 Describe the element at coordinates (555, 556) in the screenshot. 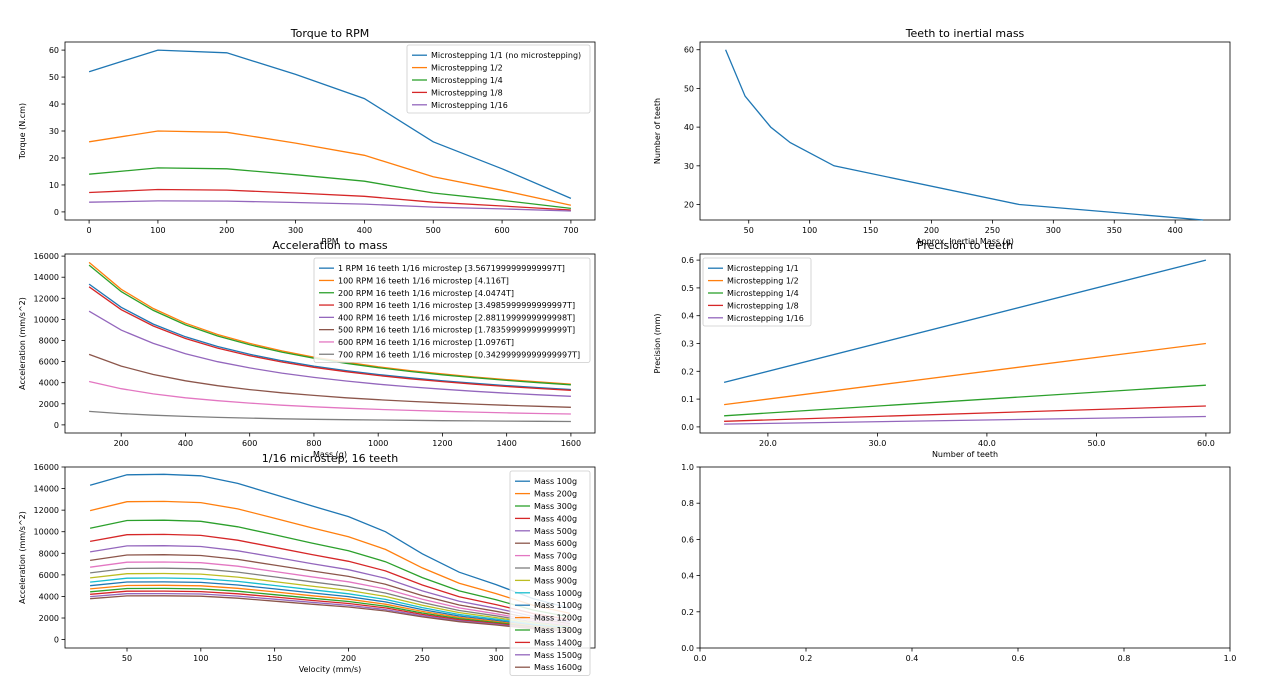

I see `legend-entry: Mass 700g` at that location.